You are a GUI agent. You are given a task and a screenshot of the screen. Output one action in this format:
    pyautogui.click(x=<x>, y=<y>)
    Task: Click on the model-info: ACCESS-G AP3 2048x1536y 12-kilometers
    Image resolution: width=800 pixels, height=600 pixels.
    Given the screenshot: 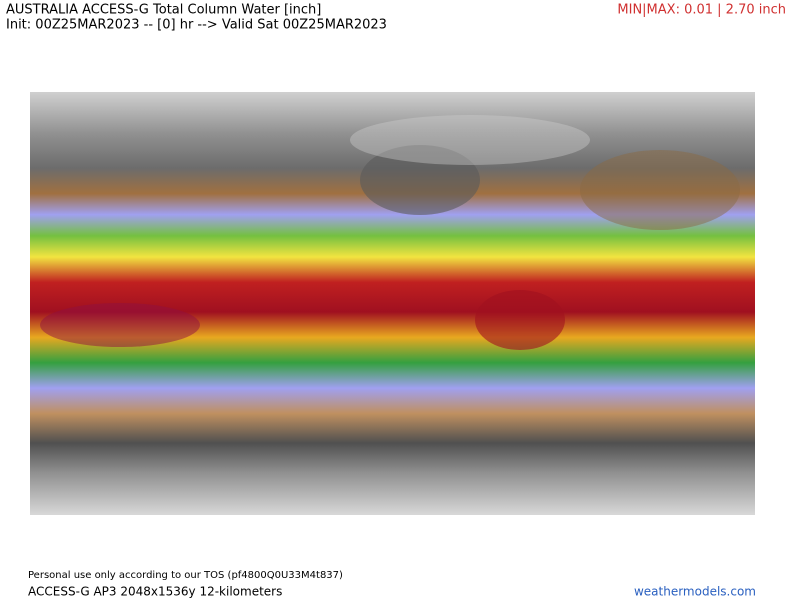 What is the action you would take?
    pyautogui.click(x=155, y=592)
    